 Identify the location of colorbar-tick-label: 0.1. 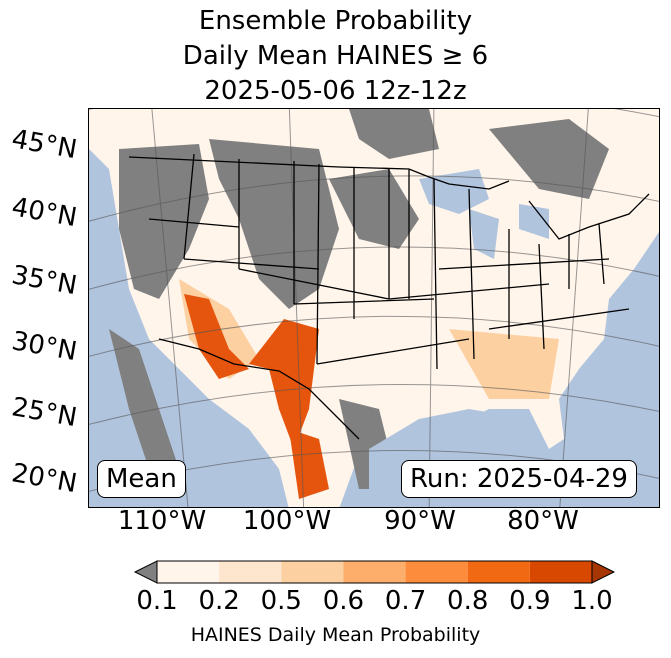
(156, 601).